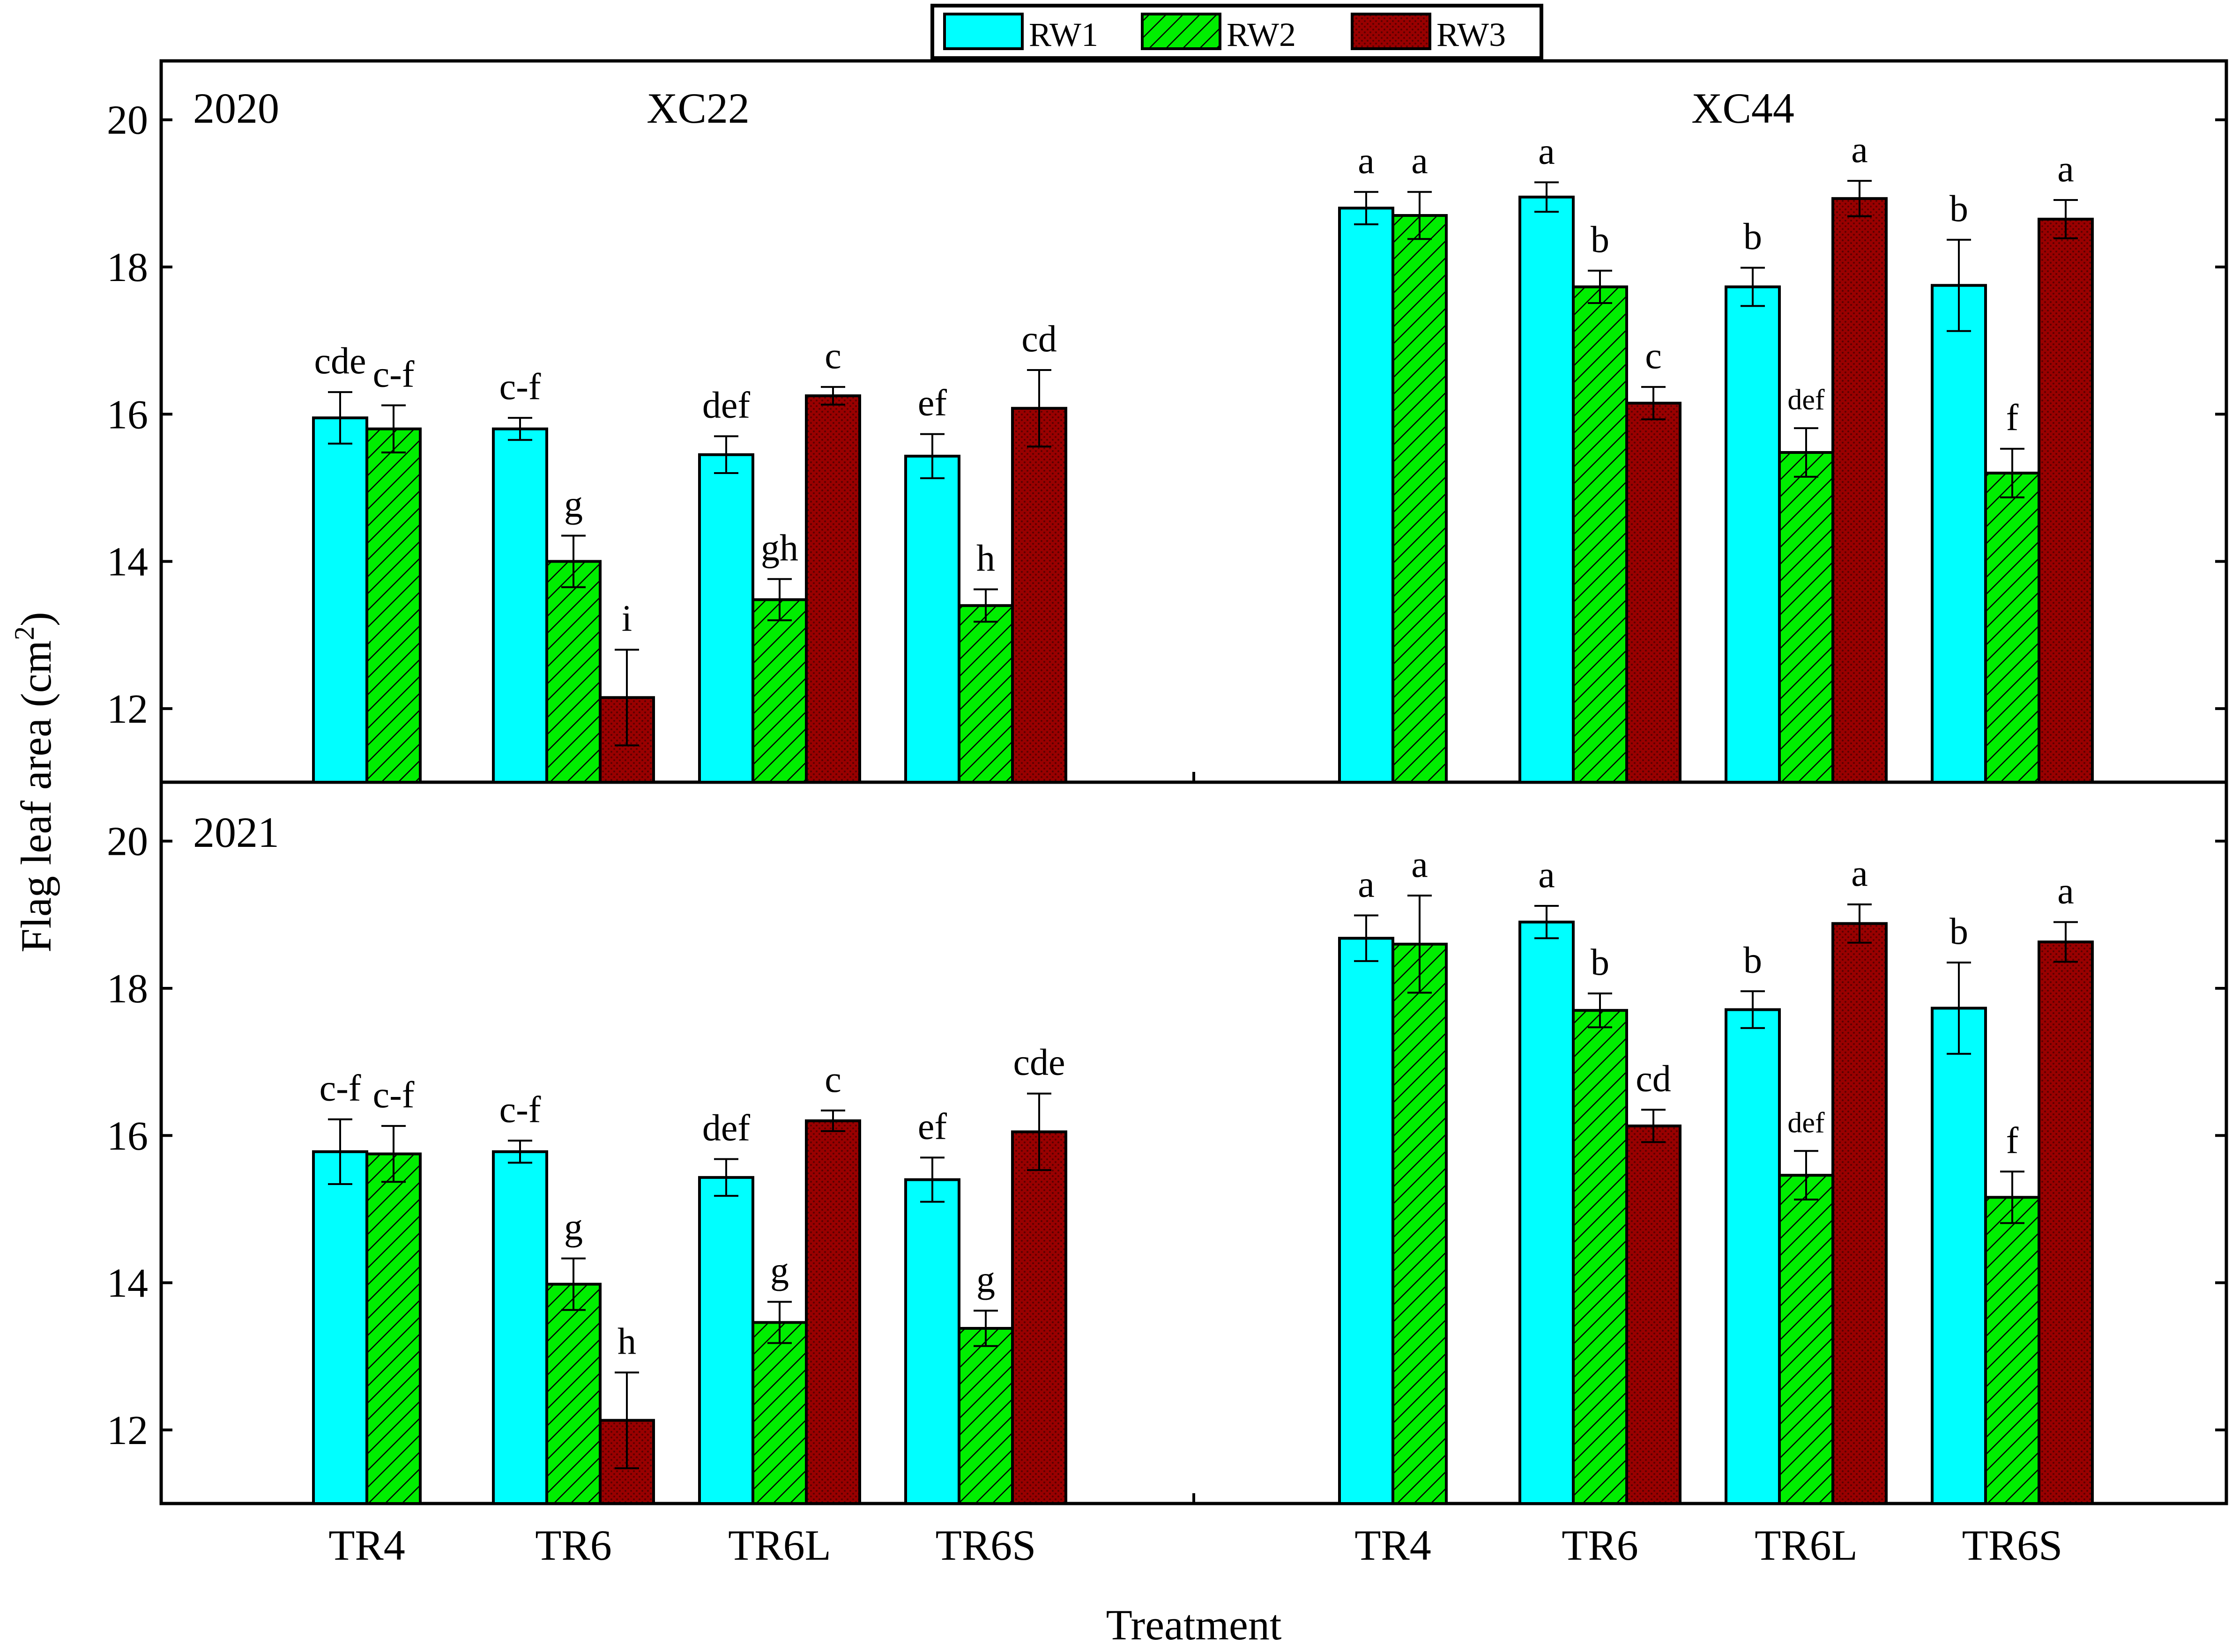  Describe the element at coordinates (36, 796) in the screenshot. I see `y-axis-label-main: Flag leaf area (cm` at that location.